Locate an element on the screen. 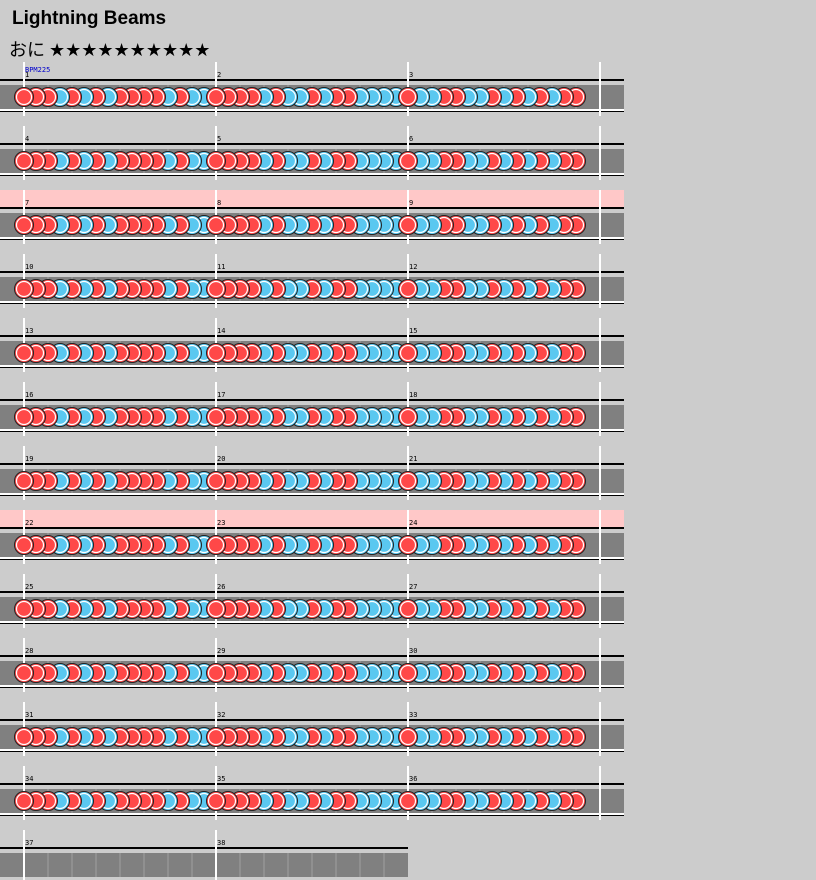  measure-number: 25 is located at coordinates (29, 587).